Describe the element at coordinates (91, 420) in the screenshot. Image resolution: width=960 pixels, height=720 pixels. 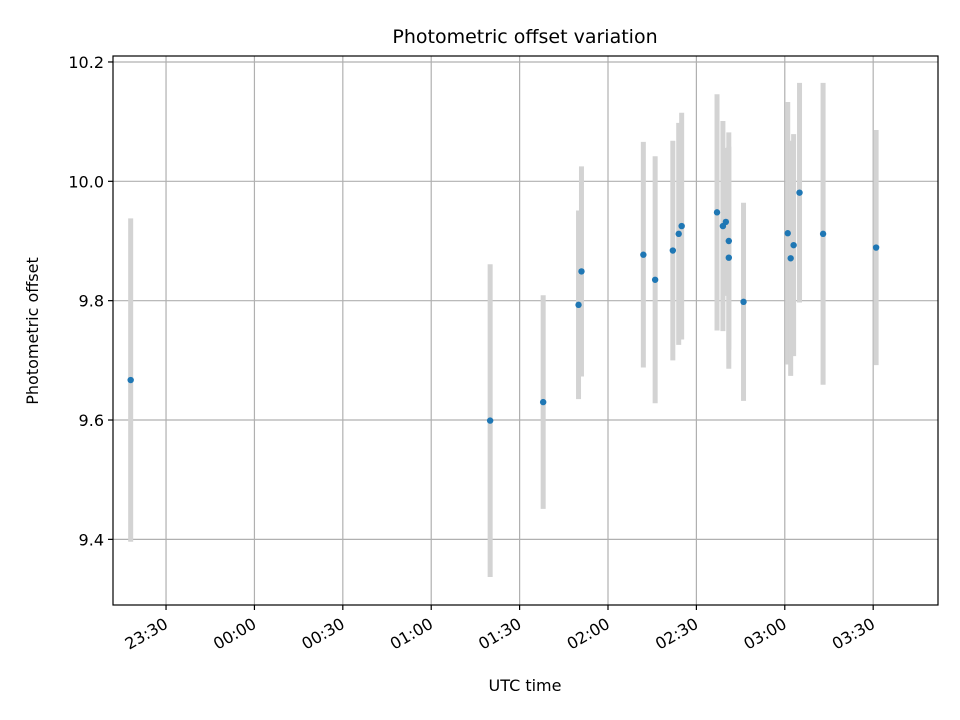
I see `y-tick-label: 9.6` at that location.